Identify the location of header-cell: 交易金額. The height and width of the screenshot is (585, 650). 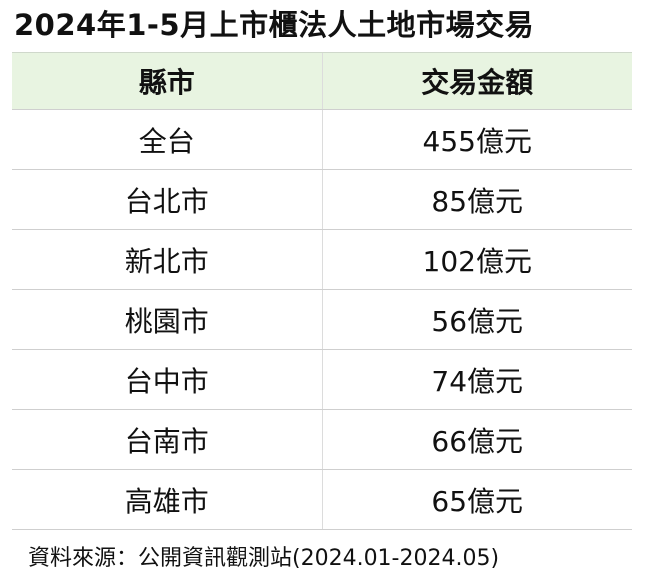
(476, 81).